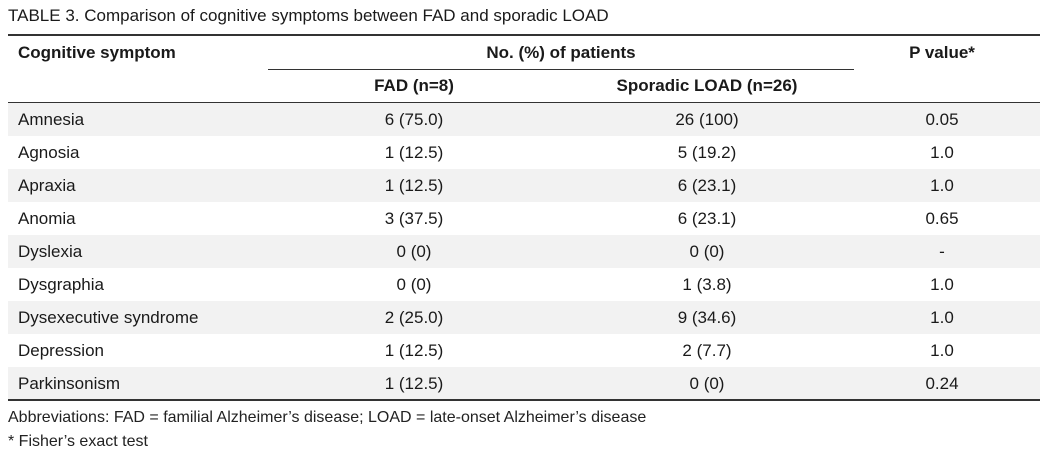 Image resolution: width=1046 pixels, height=458 pixels. I want to click on header-p-value: P value*, so click(942, 52).